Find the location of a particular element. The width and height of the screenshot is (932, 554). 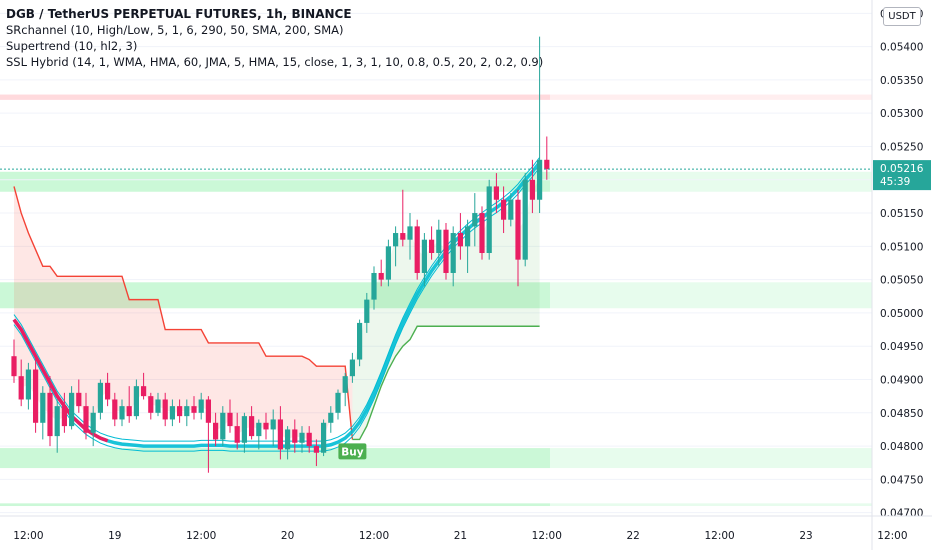

time-tick-4: 12:00 is located at coordinates (374, 536).